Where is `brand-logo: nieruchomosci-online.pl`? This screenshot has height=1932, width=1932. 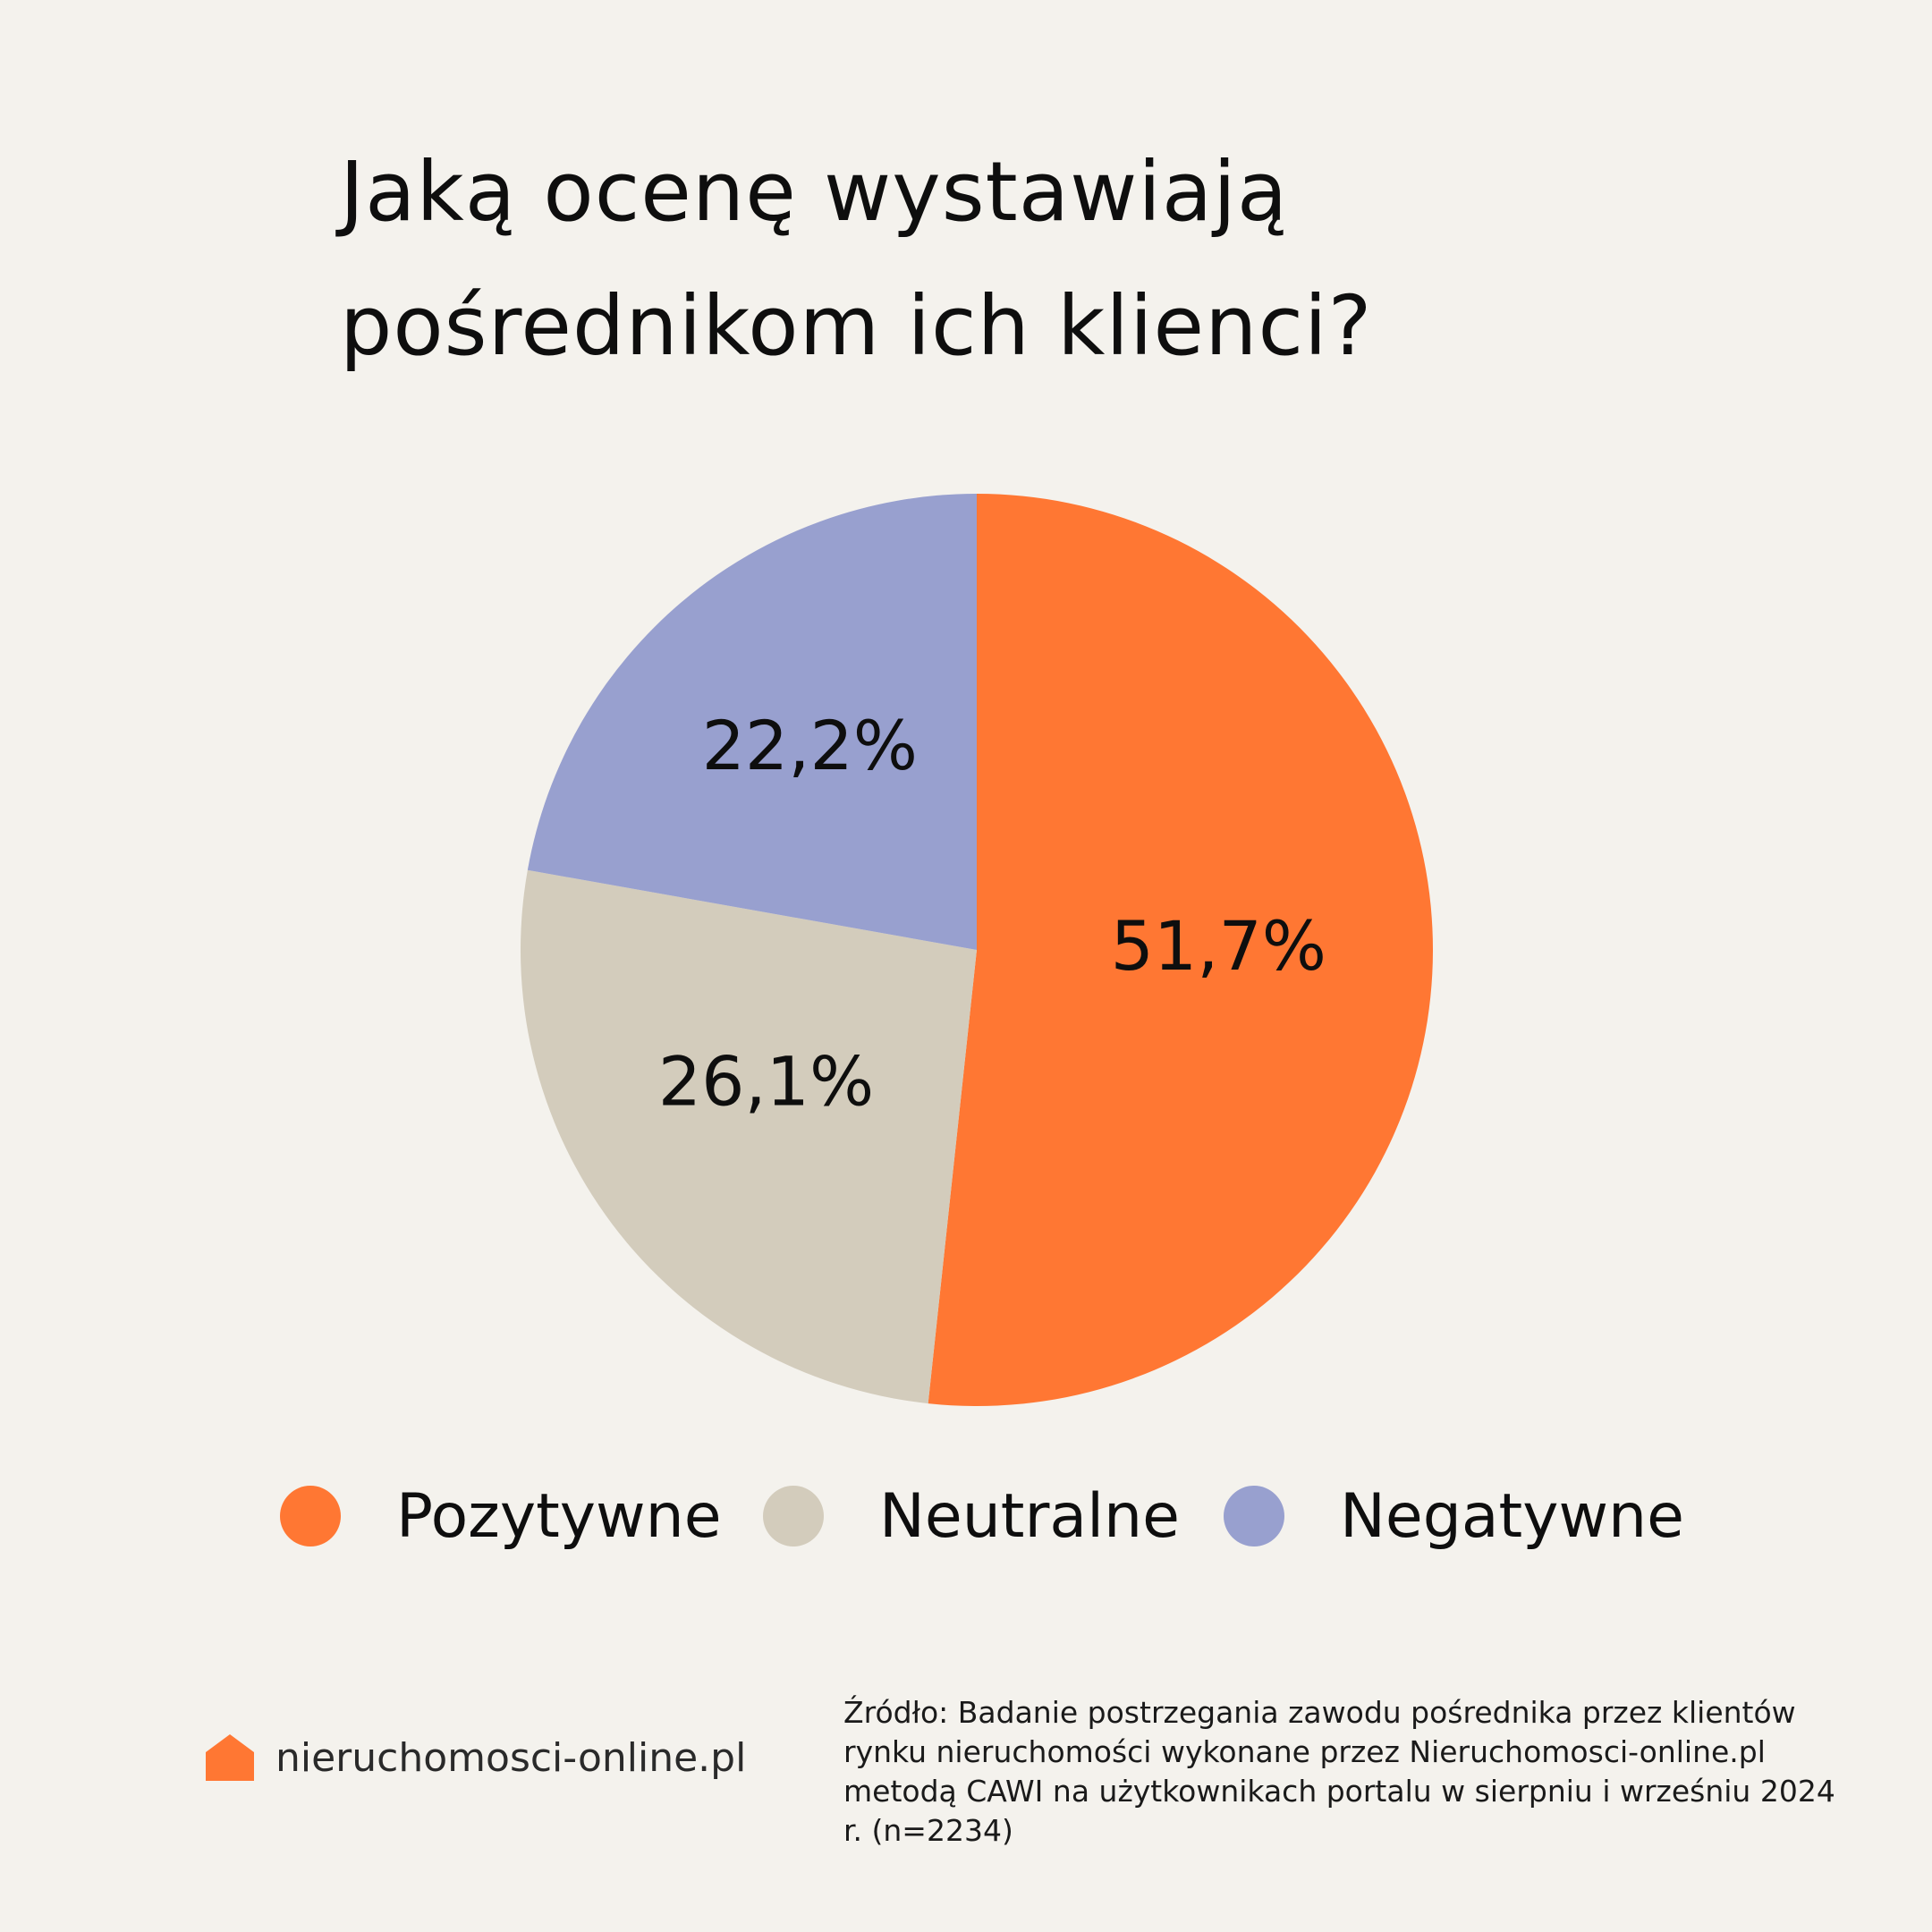
brand-logo: nieruchomosci-online.pl is located at coordinates (476, 1757).